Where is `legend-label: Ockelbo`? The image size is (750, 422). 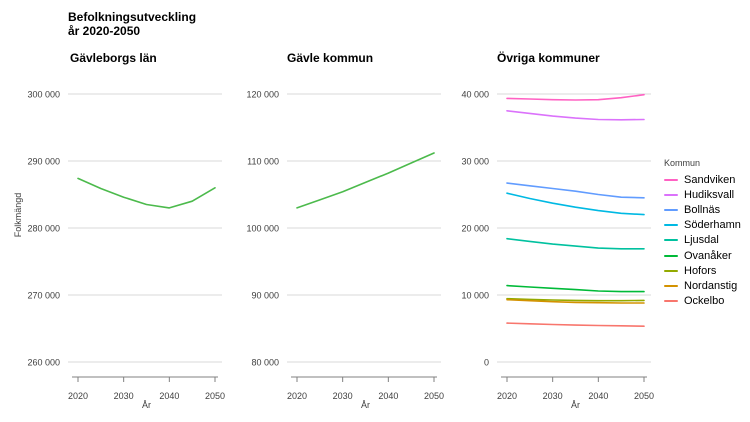 legend-label: Ockelbo is located at coordinates (704, 301).